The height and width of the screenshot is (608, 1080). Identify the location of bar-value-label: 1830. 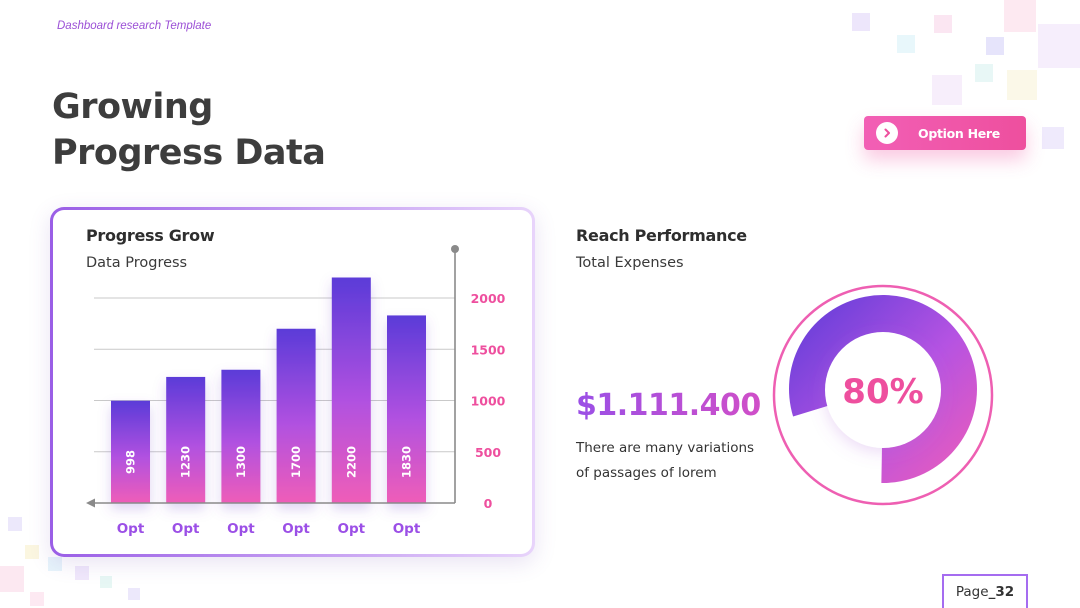
(407, 462).